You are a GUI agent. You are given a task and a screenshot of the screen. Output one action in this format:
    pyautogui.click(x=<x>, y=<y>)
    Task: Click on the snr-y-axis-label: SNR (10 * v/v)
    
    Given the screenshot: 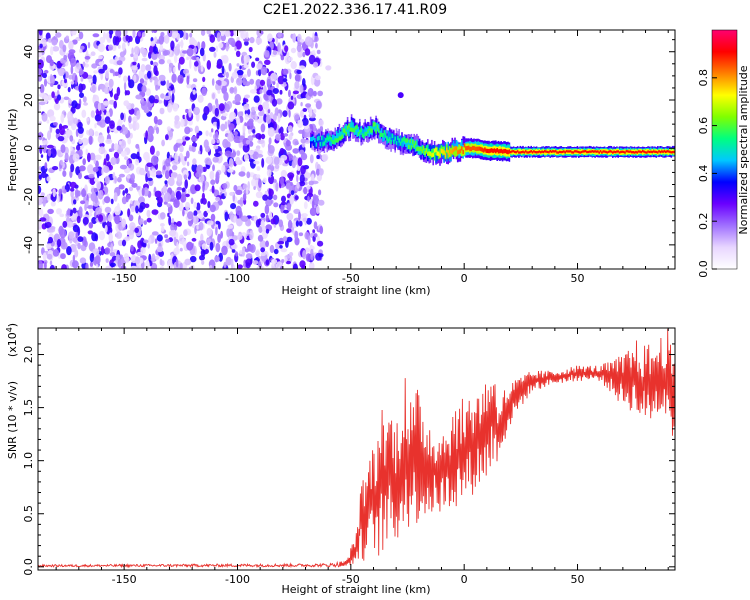 What is the action you would take?
    pyautogui.click(x=12, y=420)
    